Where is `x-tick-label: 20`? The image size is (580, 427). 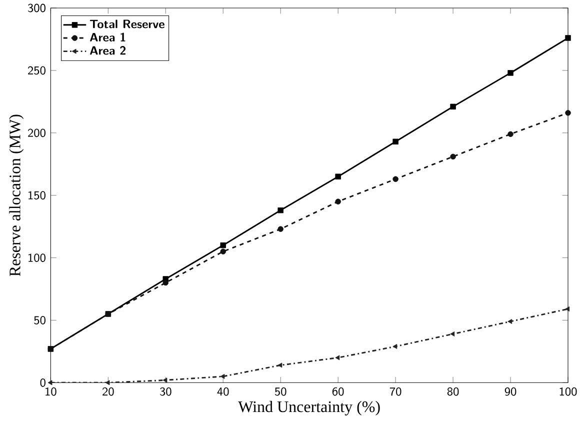
x-tick-label: 20 is located at coordinates (108, 392).